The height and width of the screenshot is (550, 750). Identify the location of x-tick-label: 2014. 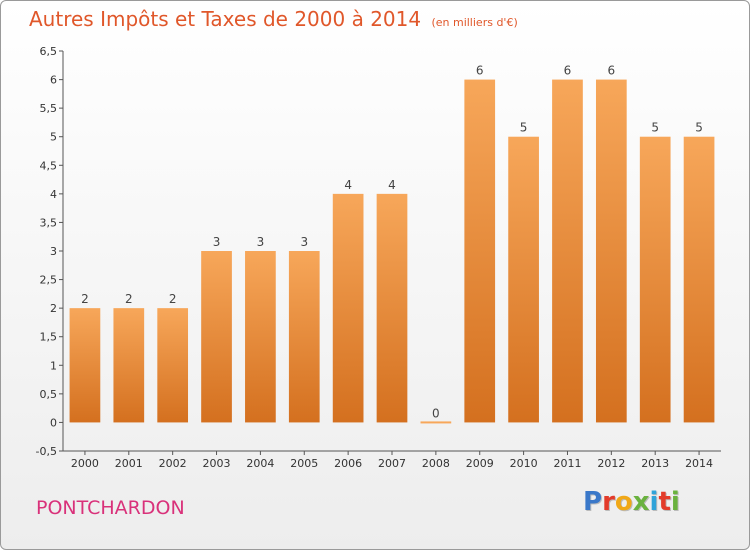
(699, 463).